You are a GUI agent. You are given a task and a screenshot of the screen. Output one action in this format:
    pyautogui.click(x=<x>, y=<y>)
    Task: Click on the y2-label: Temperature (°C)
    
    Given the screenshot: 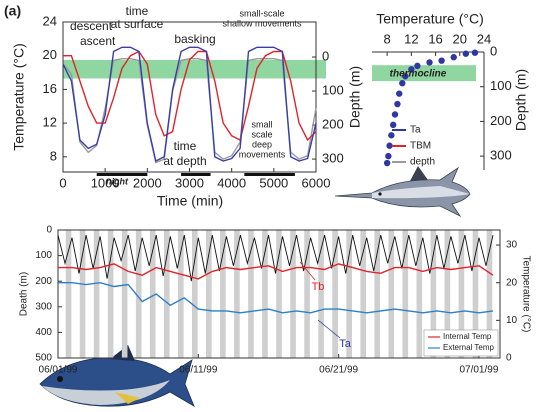 What is the action you would take?
    pyautogui.click(x=525, y=294)
    